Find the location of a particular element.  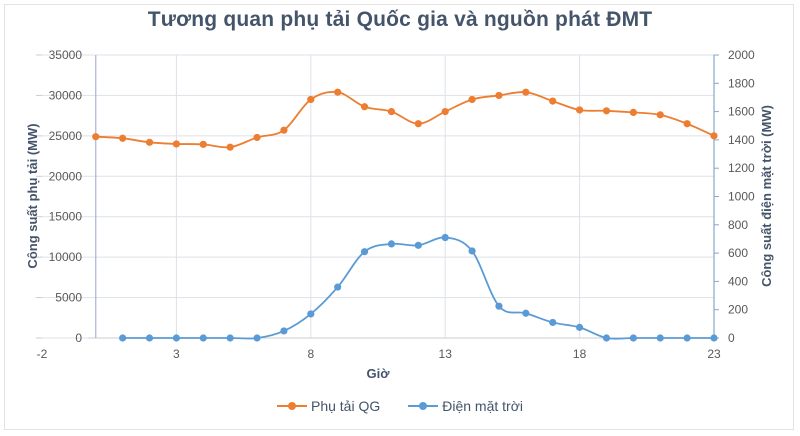

y-tick-label: 10000 is located at coordinates (66, 257).